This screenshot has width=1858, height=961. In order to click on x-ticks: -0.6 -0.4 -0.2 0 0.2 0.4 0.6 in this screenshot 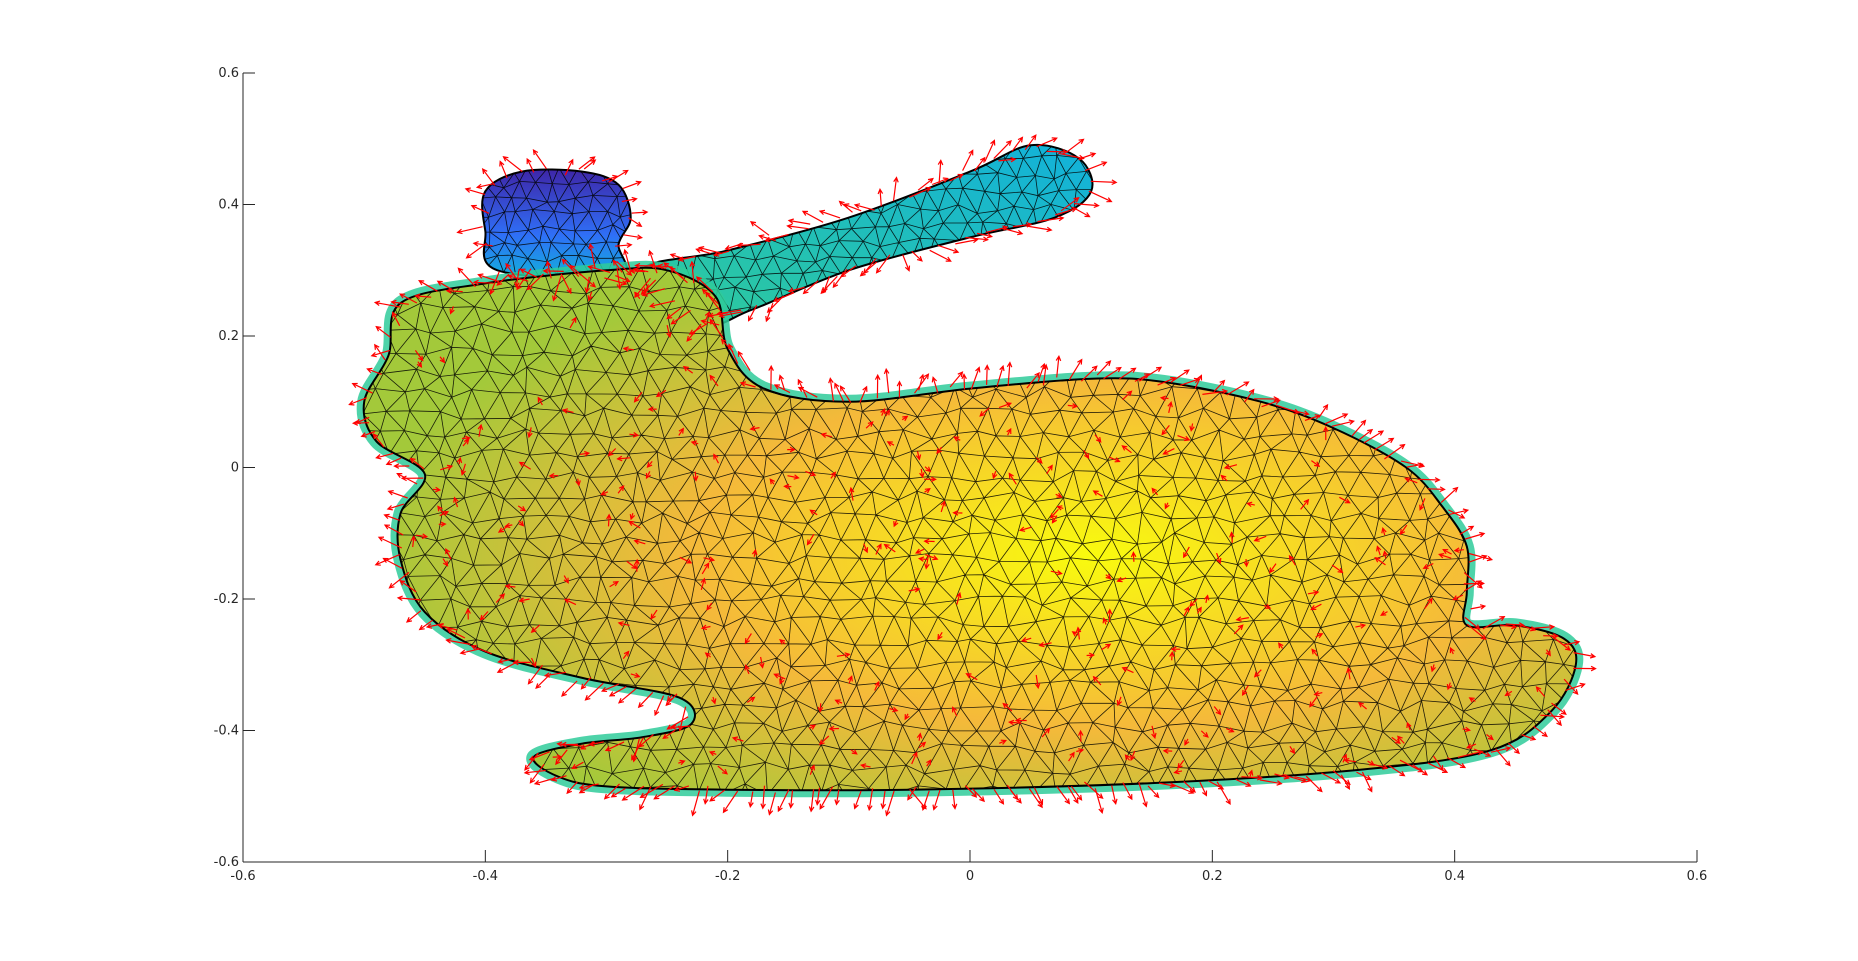, I will do `click(968, 867)`.